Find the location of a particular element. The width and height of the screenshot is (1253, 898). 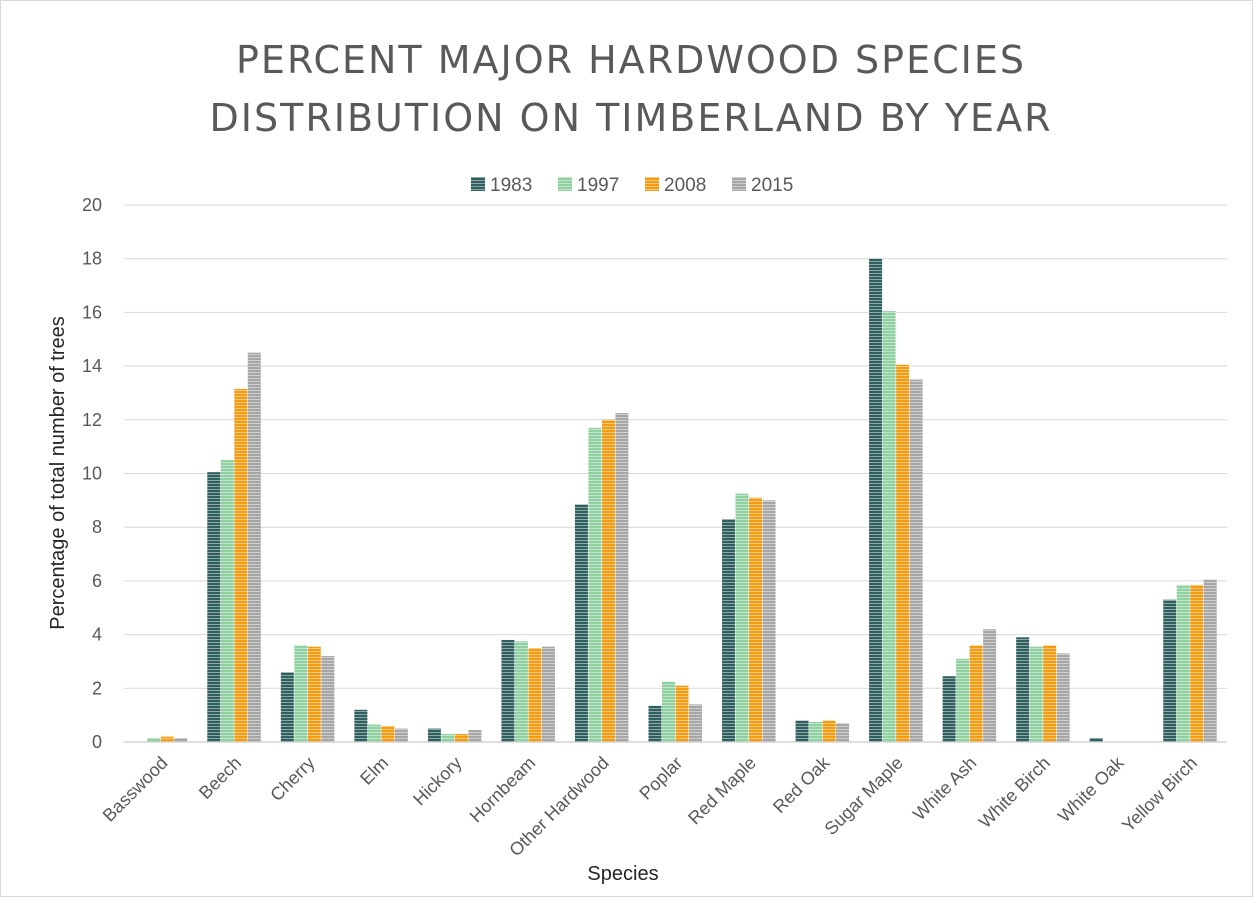

x-tick-label: Cherry is located at coordinates (292, 779).